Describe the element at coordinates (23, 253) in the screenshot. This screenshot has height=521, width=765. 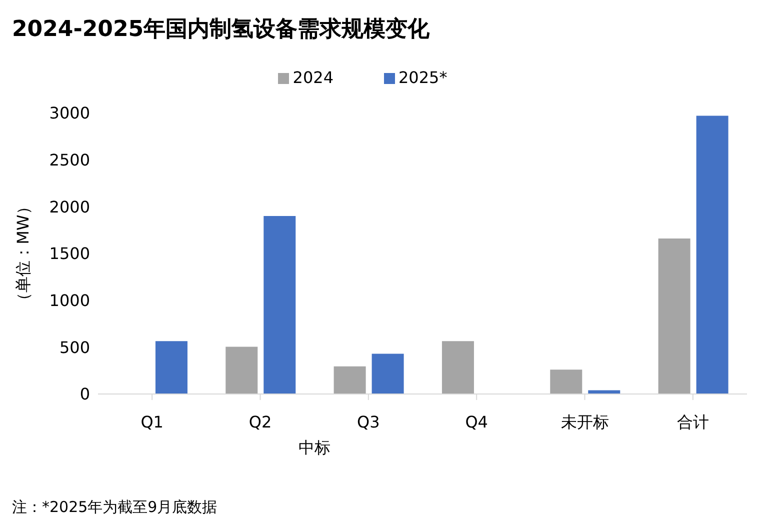
I see `y-axis-title: （单位：MW）` at that location.